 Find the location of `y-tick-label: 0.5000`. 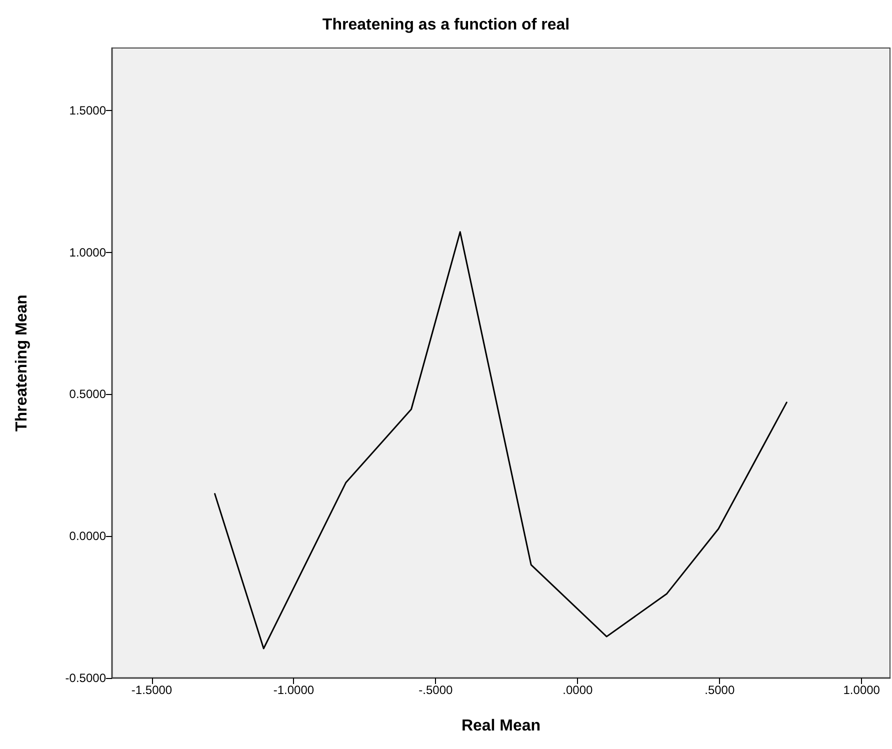

y-tick-label: 0.5000 is located at coordinates (87, 394).